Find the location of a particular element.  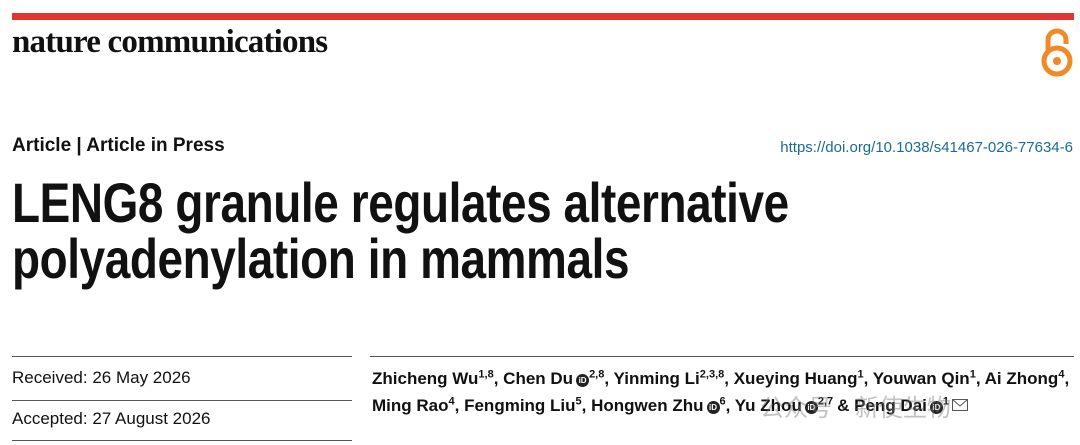

author-name: Youwan Qin is located at coordinates (921, 378).